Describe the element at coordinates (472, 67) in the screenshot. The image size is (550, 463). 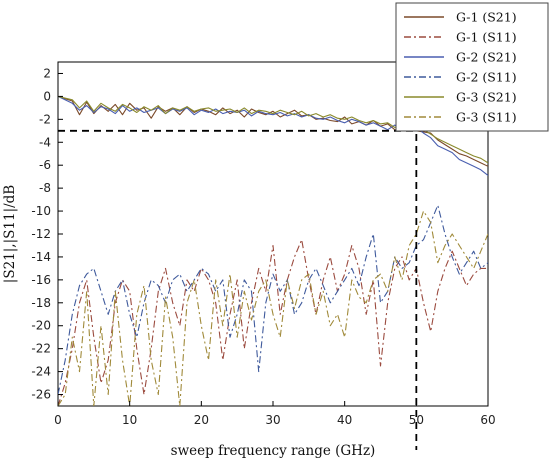
I see `legend-box` at that location.